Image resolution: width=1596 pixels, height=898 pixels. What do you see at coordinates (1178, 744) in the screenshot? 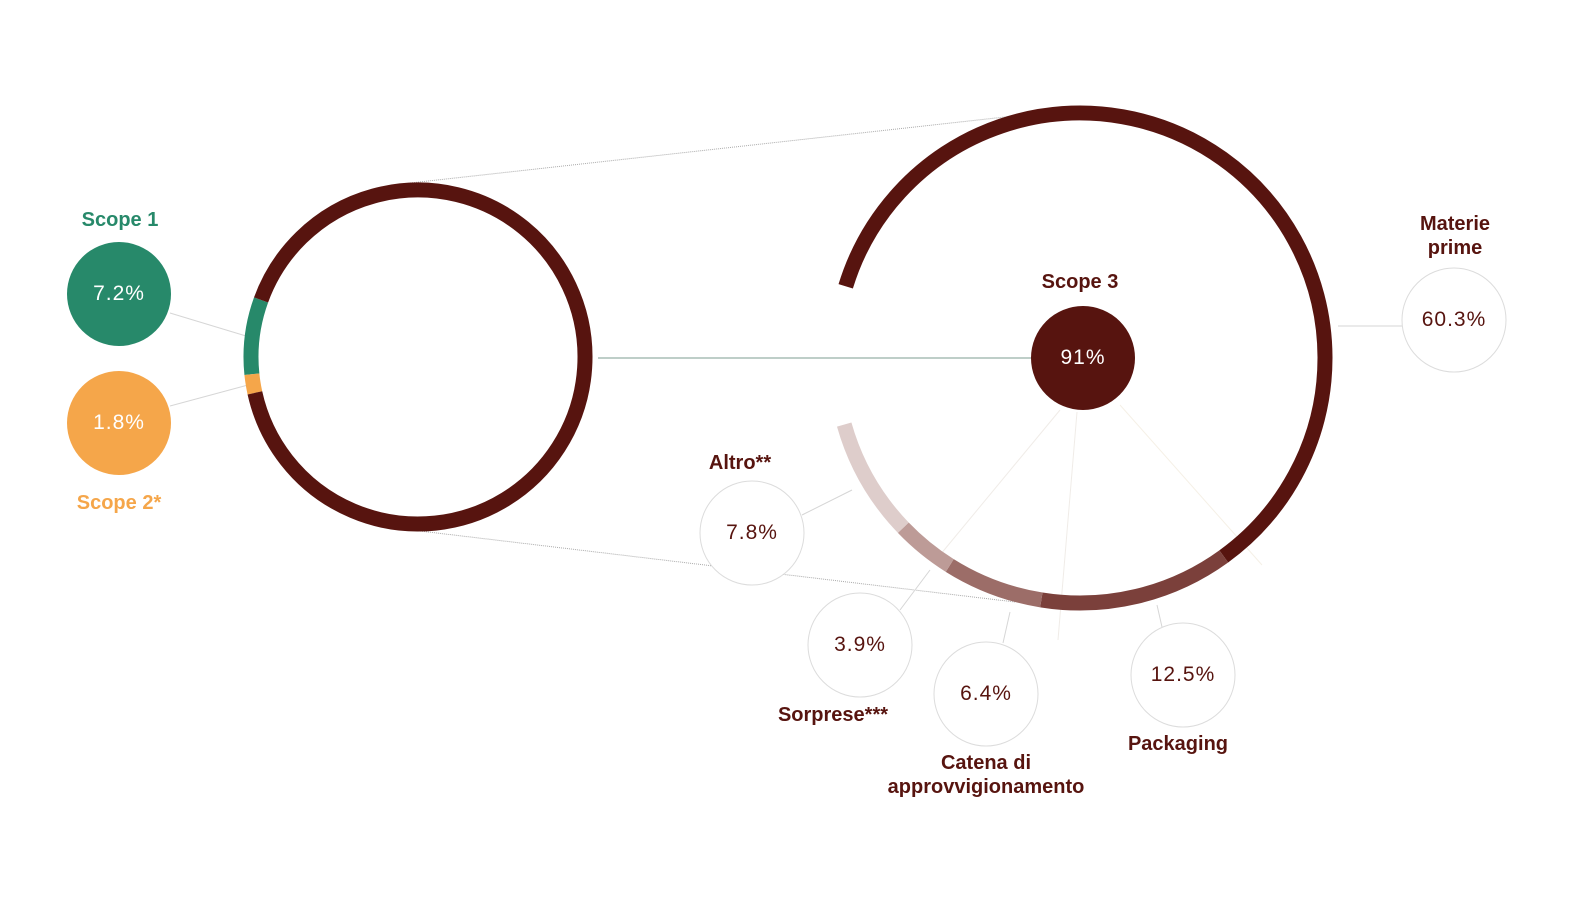
I see `category-label: Packaging` at bounding box center [1178, 744].